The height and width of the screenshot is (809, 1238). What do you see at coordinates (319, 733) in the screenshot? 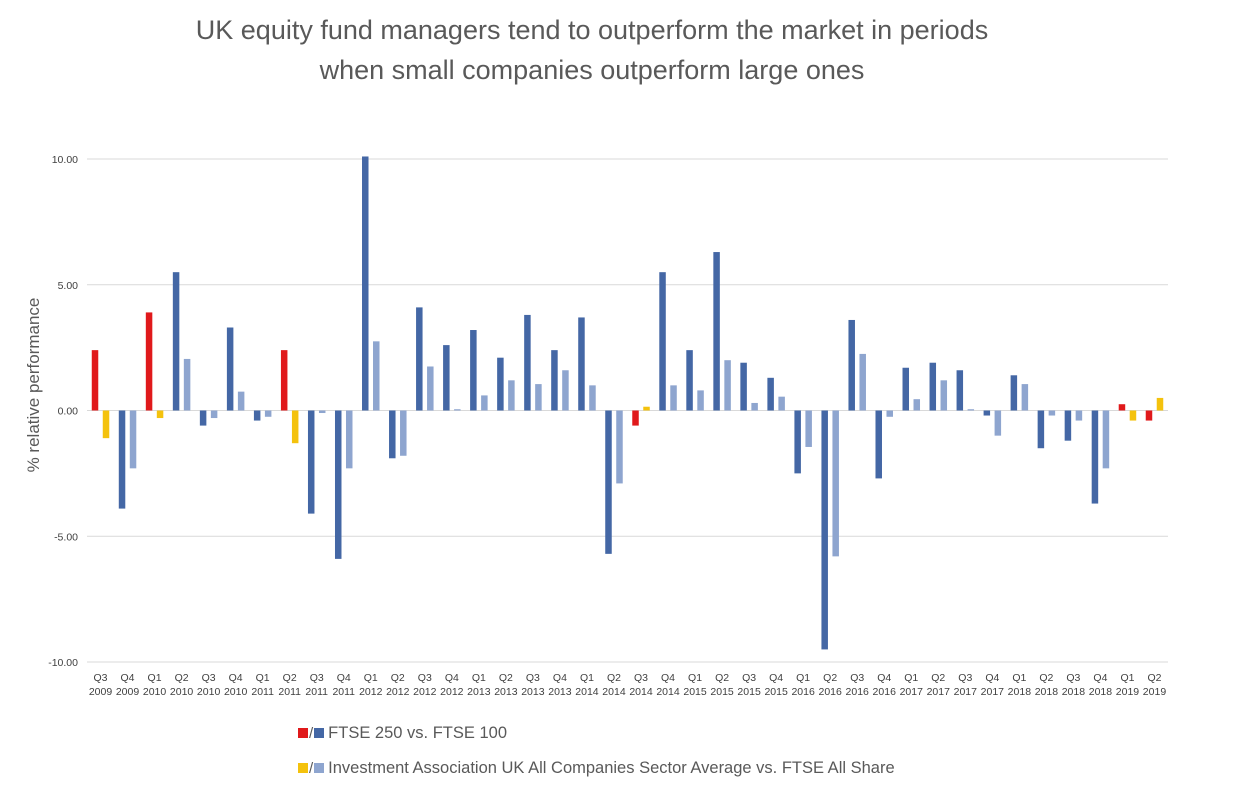
I see `legend-swatch-blue` at bounding box center [319, 733].